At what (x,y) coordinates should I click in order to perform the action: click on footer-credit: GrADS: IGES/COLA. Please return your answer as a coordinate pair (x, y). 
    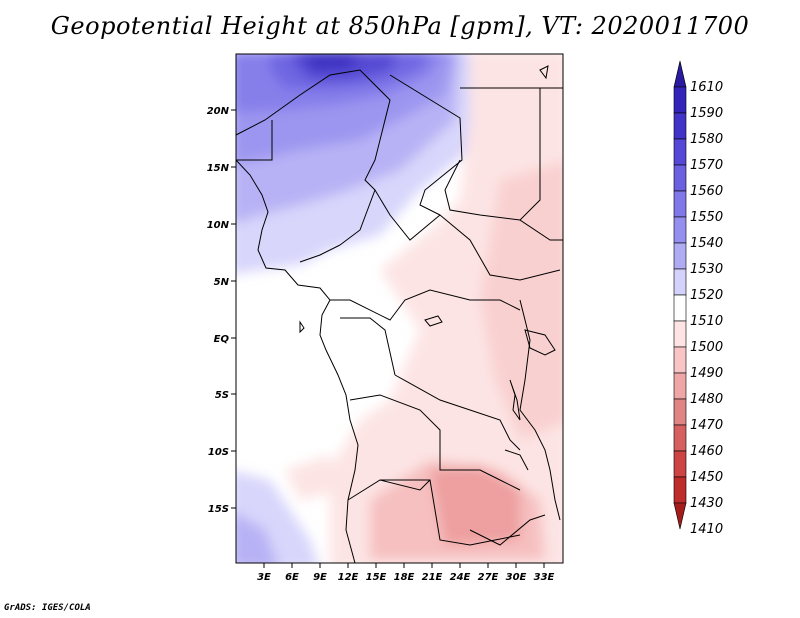
    Looking at the image, I should click on (47, 608).